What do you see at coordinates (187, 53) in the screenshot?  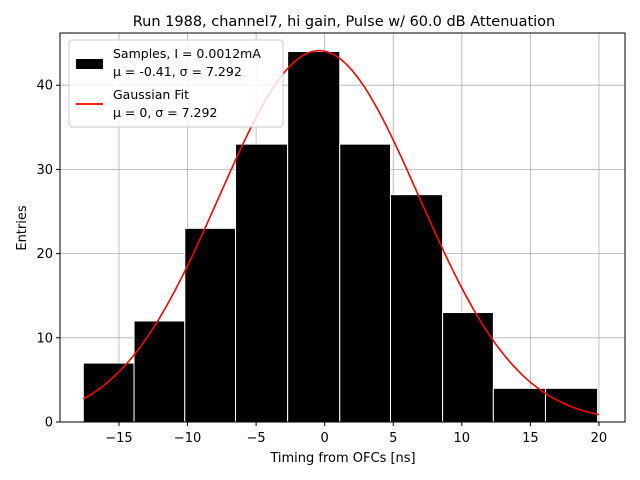 I see `legend-samples-label: Samples, I = 0.0012mA` at bounding box center [187, 53].